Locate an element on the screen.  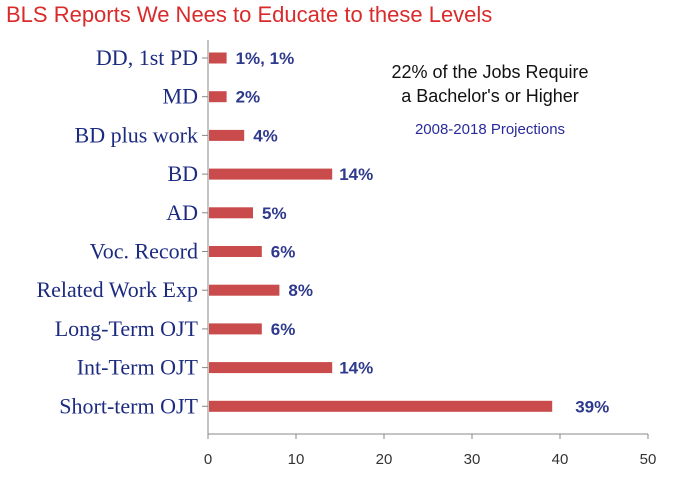
x-tick-label: 20 is located at coordinates (384, 459).